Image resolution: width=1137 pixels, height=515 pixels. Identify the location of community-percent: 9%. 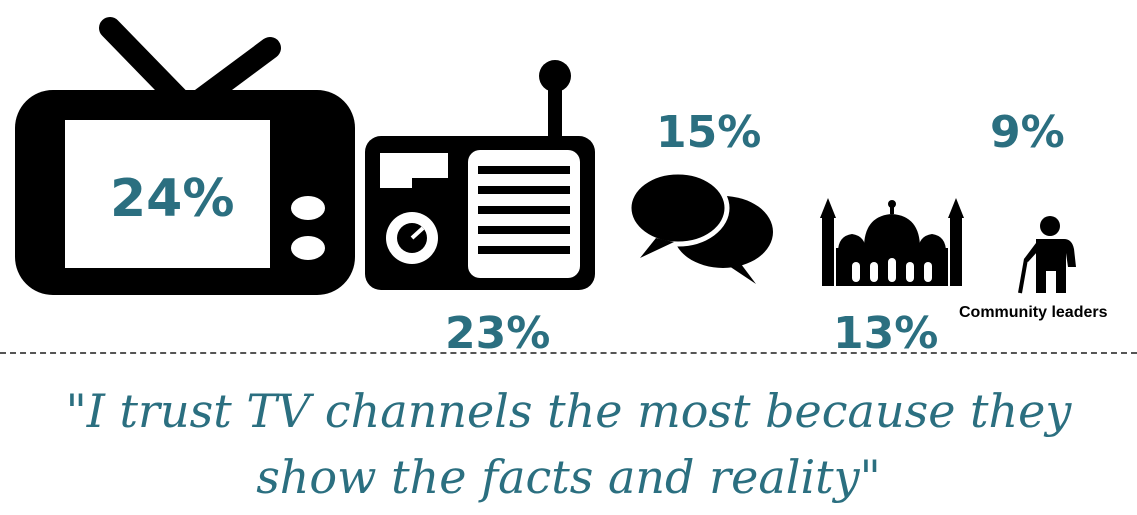
(1027, 132).